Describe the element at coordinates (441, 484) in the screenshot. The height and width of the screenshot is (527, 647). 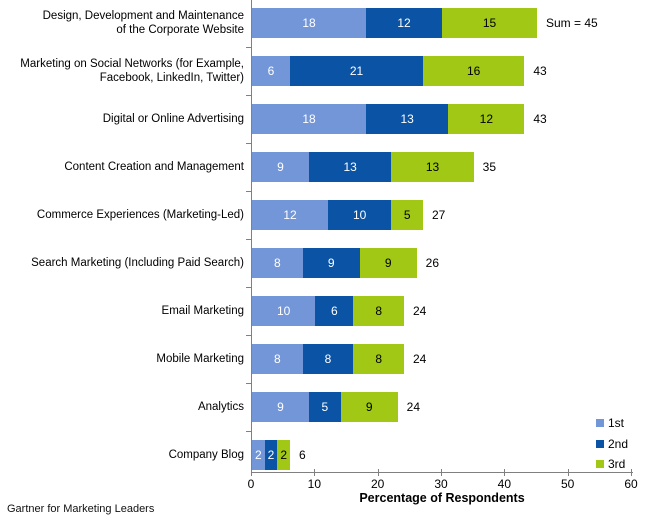
I see `x-tick-label: 30` at that location.